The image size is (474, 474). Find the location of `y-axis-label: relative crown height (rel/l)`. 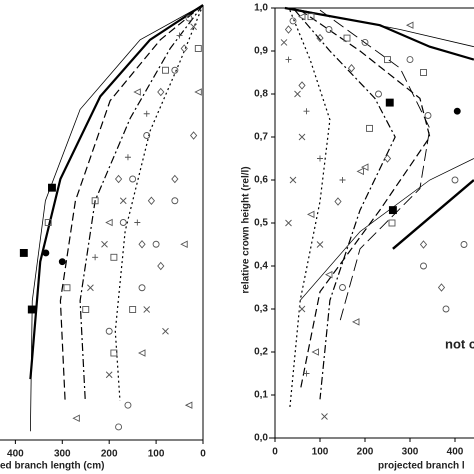

y-axis-label: relative crown height (rel/l) is located at coordinates (246, 229).